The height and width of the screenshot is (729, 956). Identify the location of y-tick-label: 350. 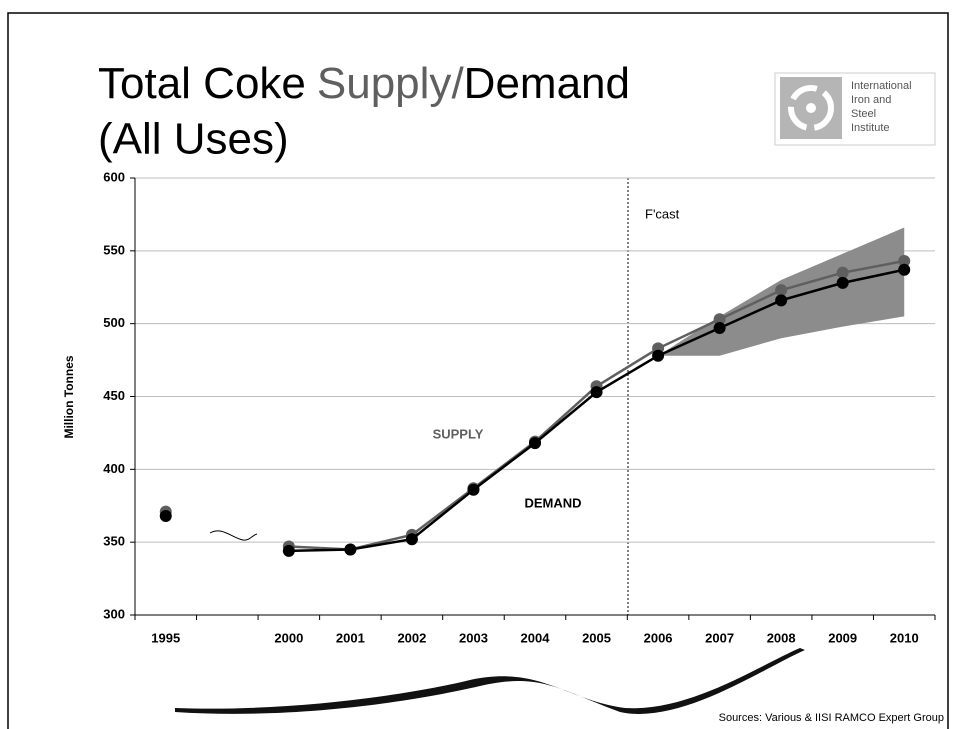
(114, 541).